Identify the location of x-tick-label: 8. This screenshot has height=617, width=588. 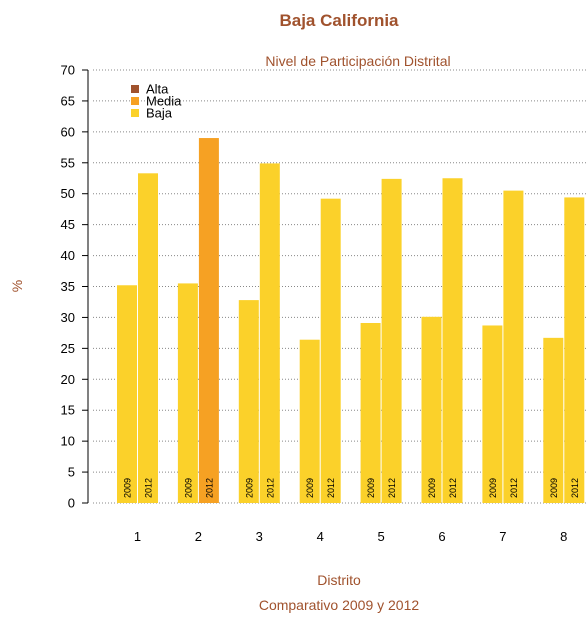
(563, 536).